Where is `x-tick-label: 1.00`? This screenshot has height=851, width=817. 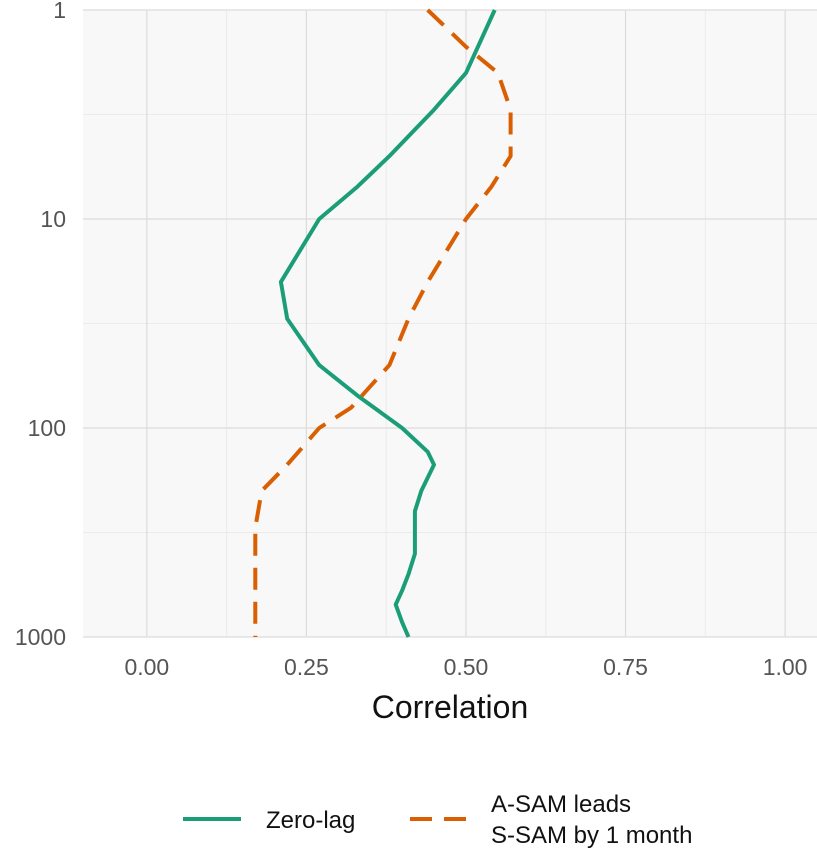
x-tick-label: 1.00 is located at coordinates (785, 667).